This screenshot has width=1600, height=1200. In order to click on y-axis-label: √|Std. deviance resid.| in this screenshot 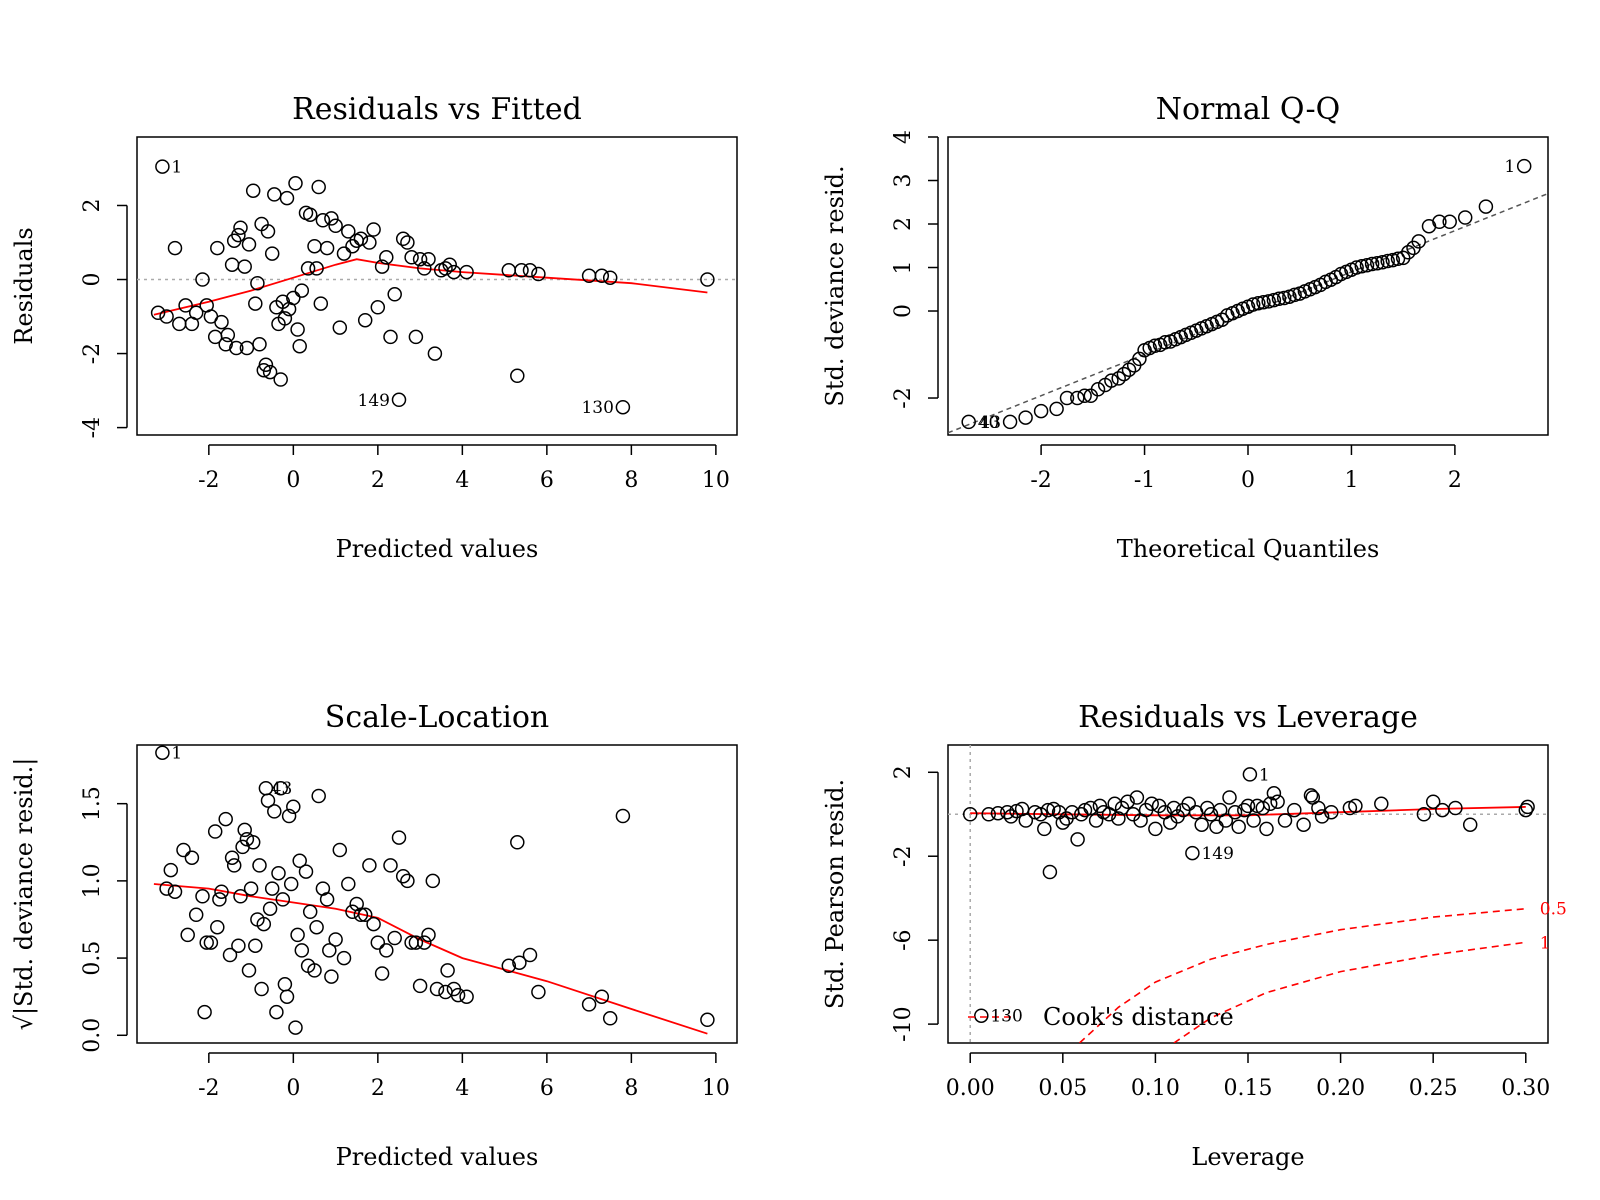, I will do `click(24, 894)`.